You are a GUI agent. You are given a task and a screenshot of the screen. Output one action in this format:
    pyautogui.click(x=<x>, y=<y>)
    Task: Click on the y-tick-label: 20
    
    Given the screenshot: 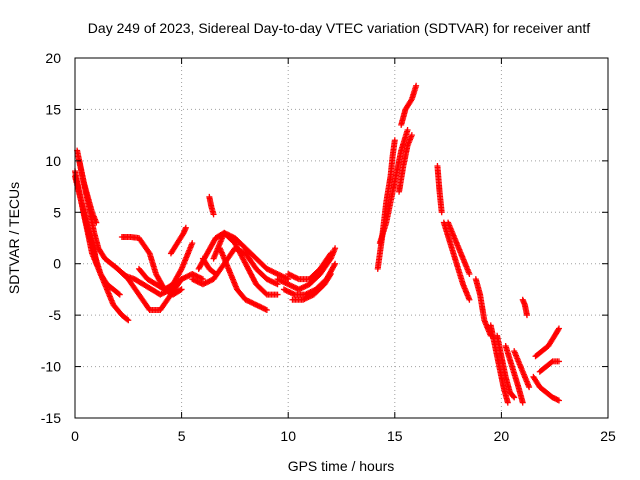 What is the action you would take?
    pyautogui.click(x=53, y=58)
    